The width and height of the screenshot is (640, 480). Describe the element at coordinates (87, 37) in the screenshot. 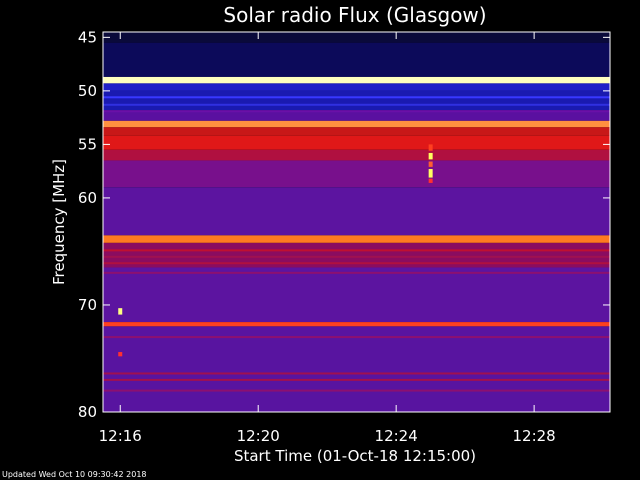

I see `y-tick-label: 45` at that location.